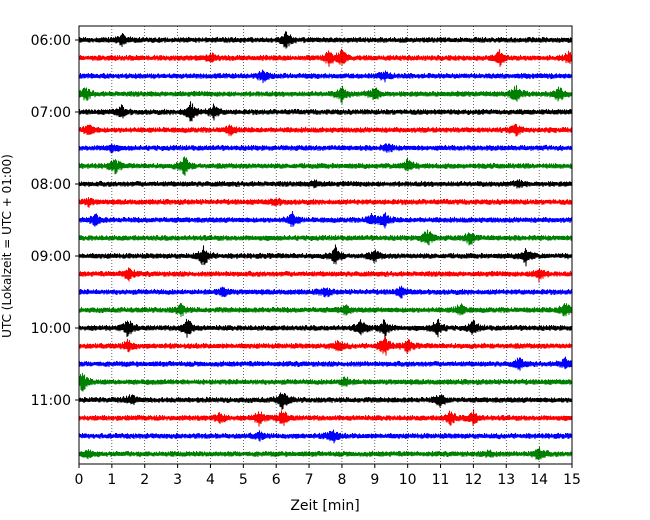 The image size is (650, 520). I want to click on x-tick-label: 11, so click(441, 480).